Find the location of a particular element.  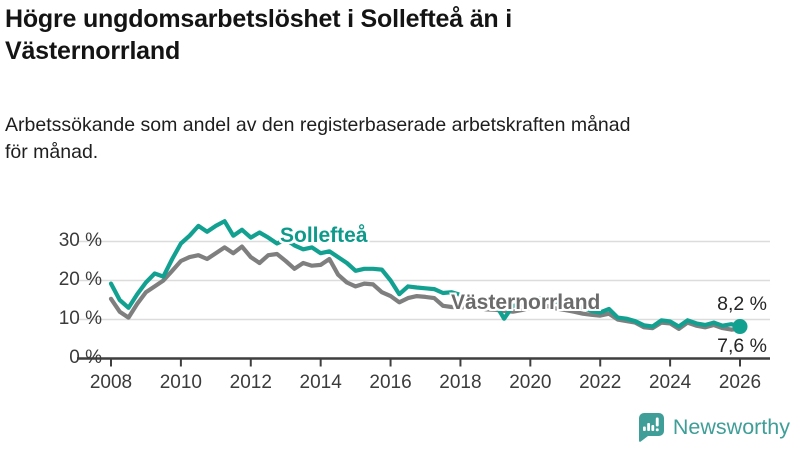

x-tick-label: 2012 is located at coordinates (250, 382).